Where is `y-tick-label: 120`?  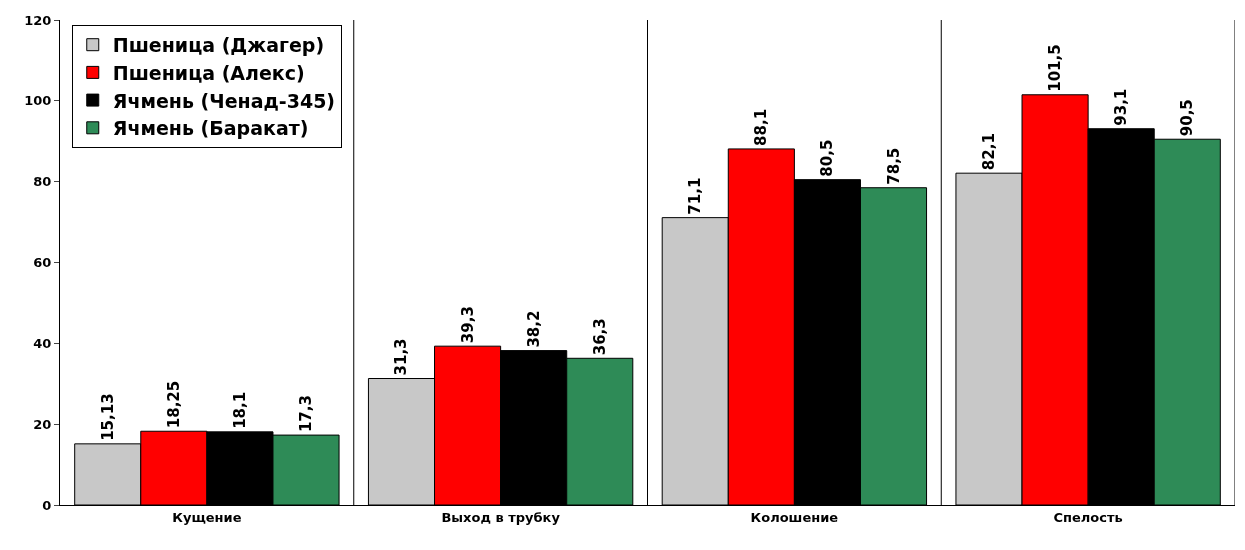 y-tick-label: 120 is located at coordinates (38, 20).